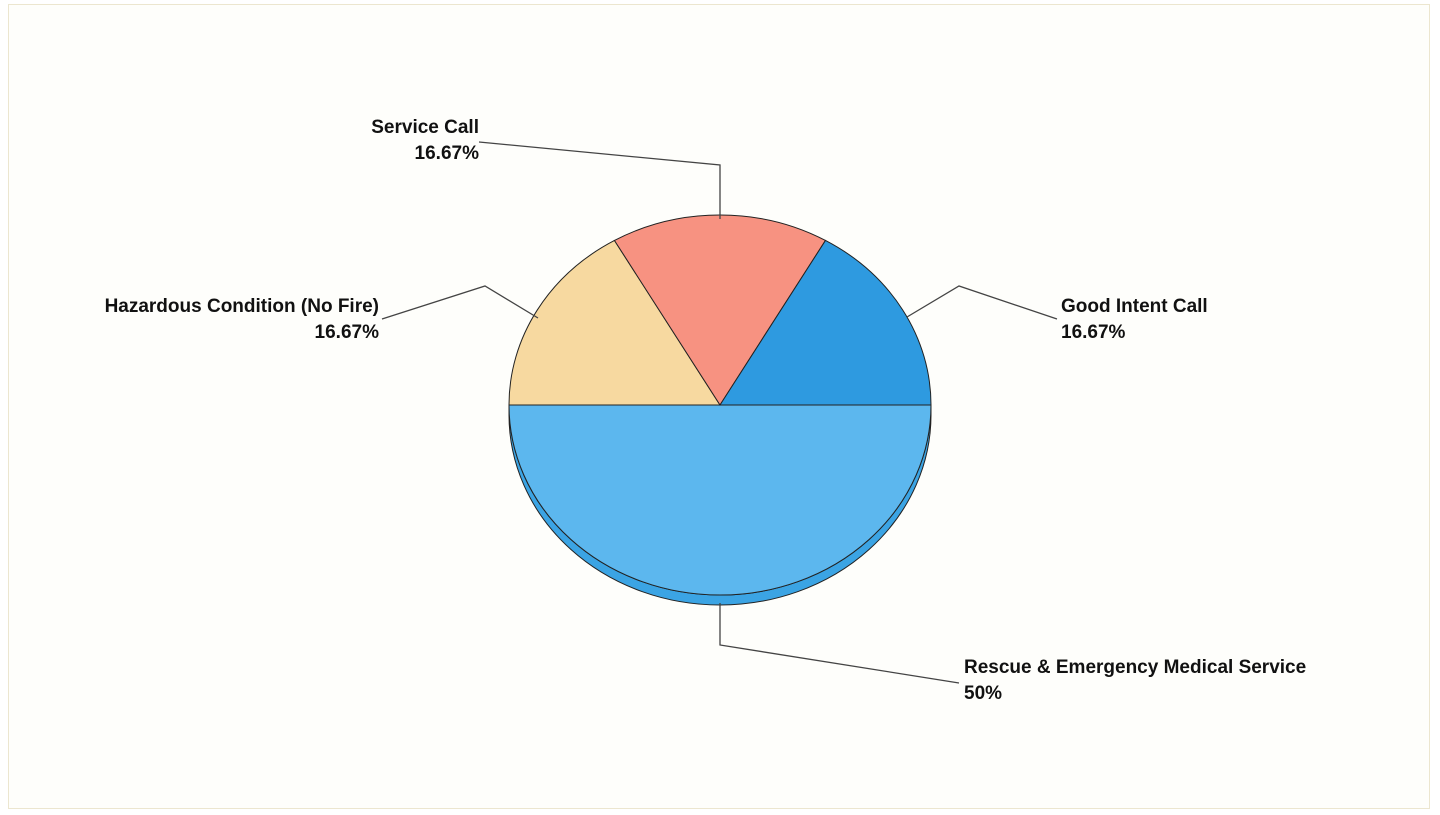 Image resolution: width=1440 pixels, height=815 pixels. What do you see at coordinates (1093, 332) in the screenshot?
I see `slice-percent-3: 16.67%` at bounding box center [1093, 332].